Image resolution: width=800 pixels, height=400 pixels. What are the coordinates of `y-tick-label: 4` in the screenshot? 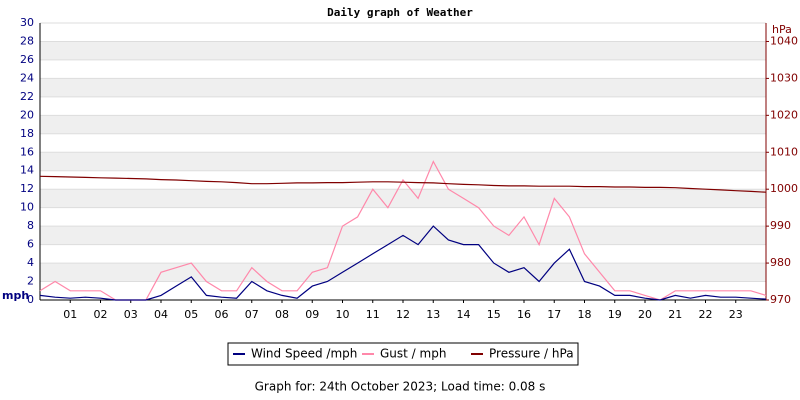 It's located at (30, 262).